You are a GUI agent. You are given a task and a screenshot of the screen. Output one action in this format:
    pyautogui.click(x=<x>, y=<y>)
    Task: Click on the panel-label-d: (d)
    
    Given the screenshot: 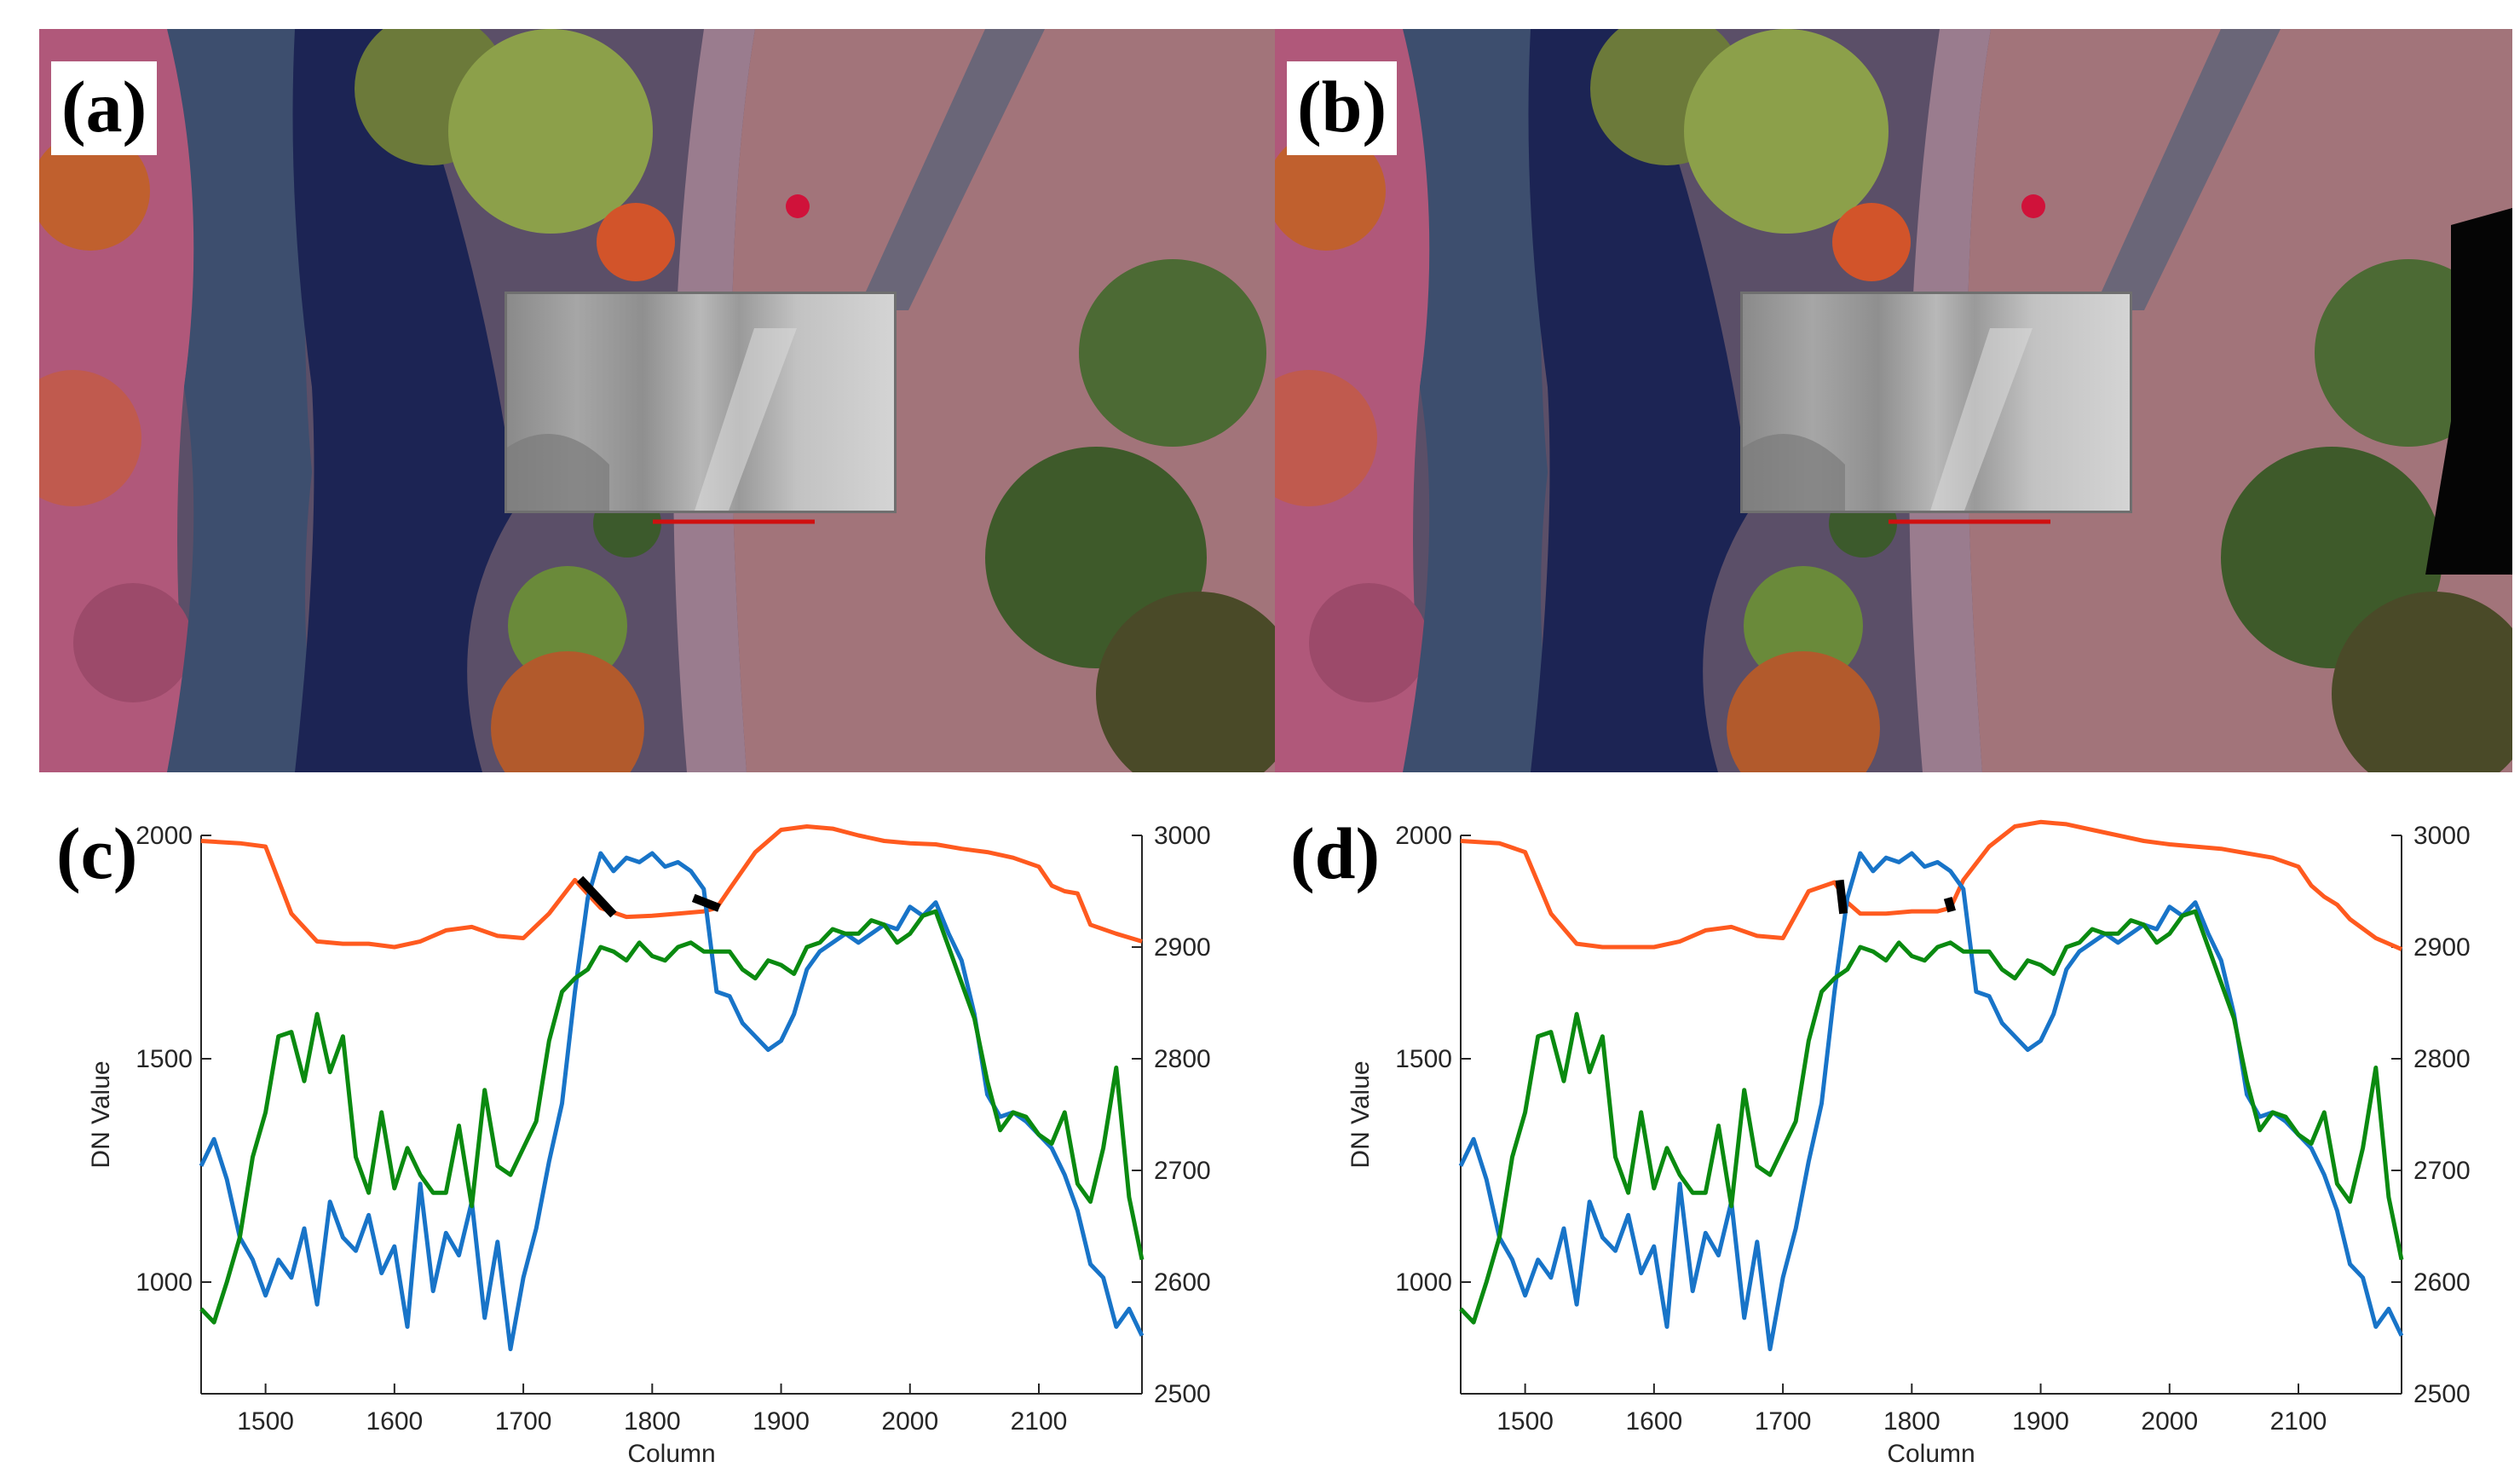 What is the action you would take?
    pyautogui.click(x=1335, y=853)
    